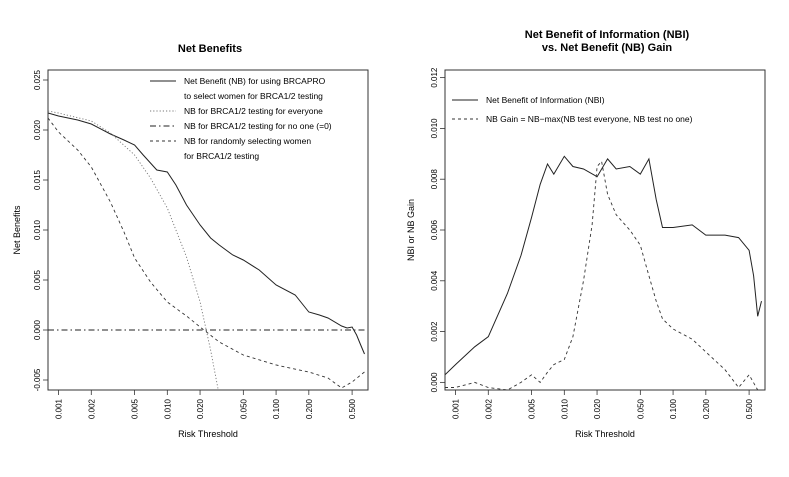 Image resolution: width=789 pixels, height=477 pixels. What do you see at coordinates (37, 79) in the screenshot?
I see `y-tick-label: 0.025` at bounding box center [37, 79].